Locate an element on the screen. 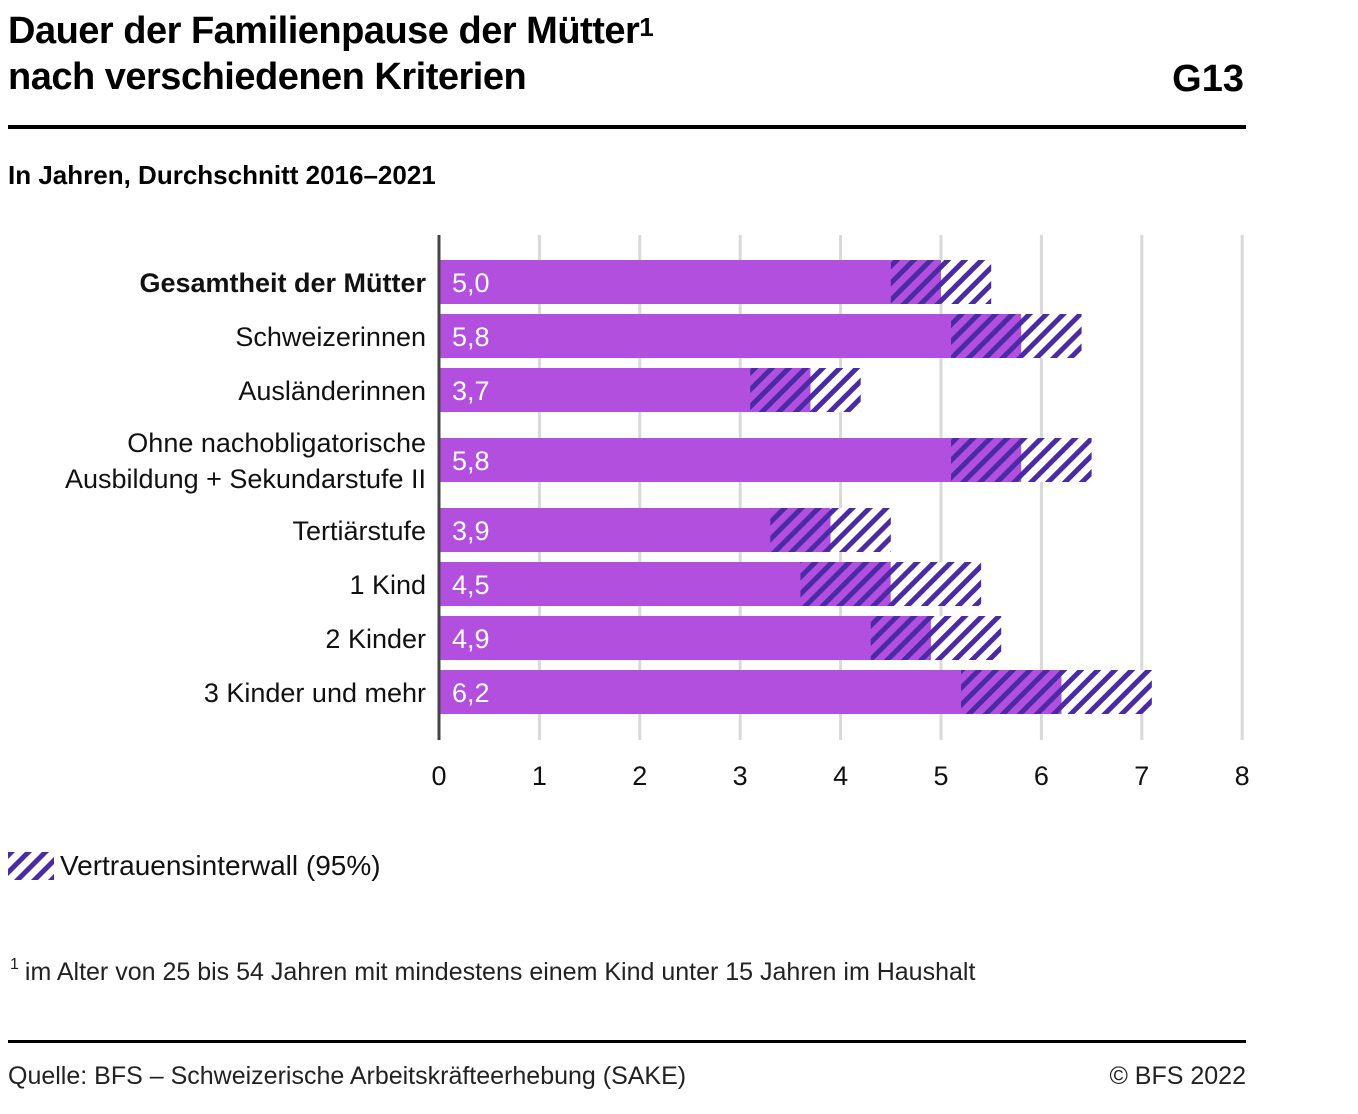 Image resolution: width=1358 pixels, height=1114 pixels. bar-value-label: 3,9 is located at coordinates (471, 531).